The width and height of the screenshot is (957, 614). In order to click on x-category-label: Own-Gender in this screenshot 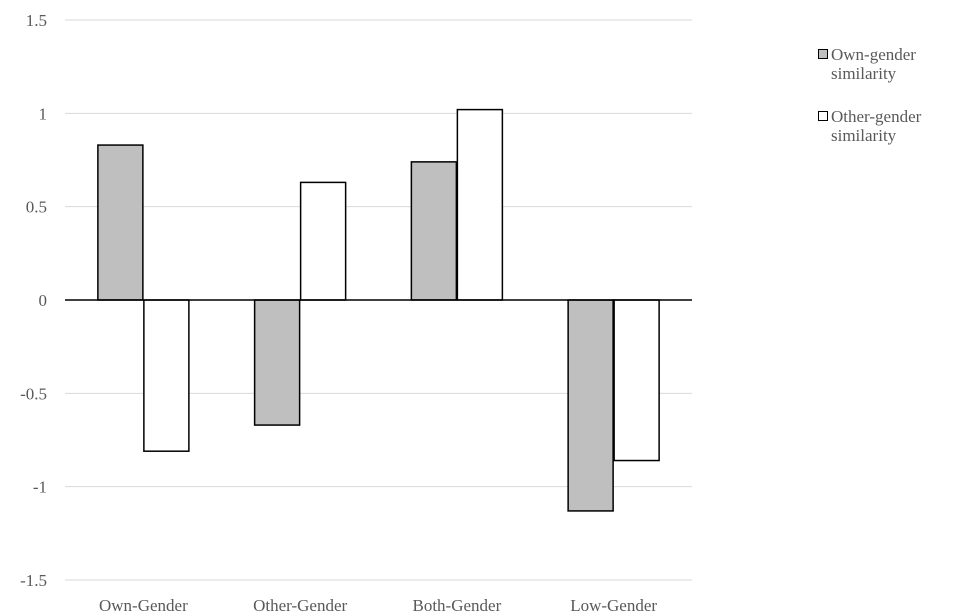, I will do `click(143, 605)`.